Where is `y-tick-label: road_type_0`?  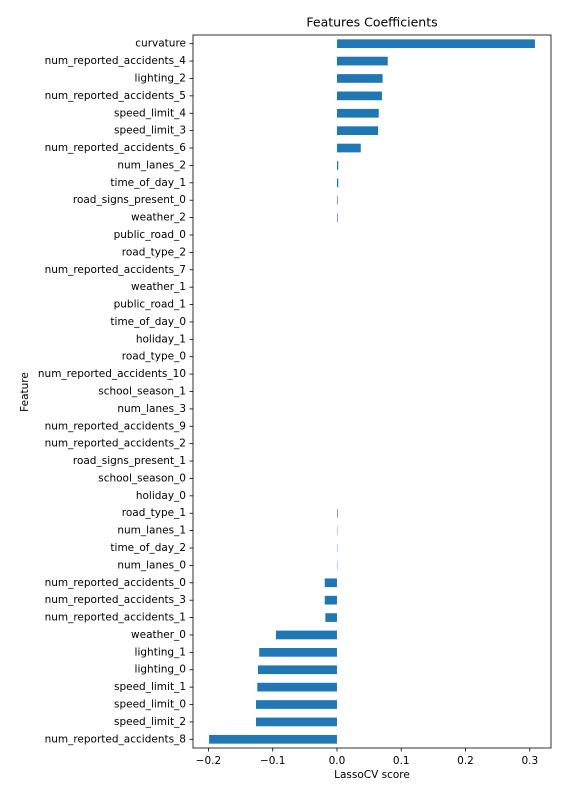
y-tick-label: road_type_0 is located at coordinates (154, 357).